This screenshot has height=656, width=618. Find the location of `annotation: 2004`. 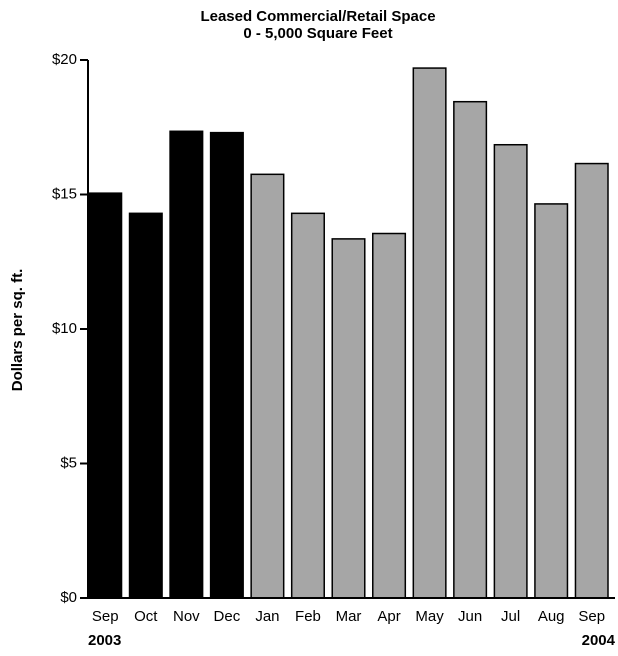

annotation: 2004 is located at coordinates (599, 640).